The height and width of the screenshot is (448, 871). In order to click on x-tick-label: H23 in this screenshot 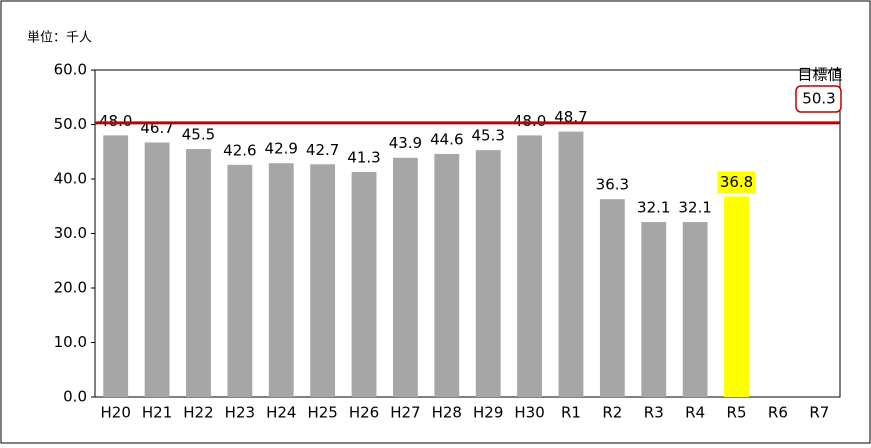, I will do `click(240, 413)`.